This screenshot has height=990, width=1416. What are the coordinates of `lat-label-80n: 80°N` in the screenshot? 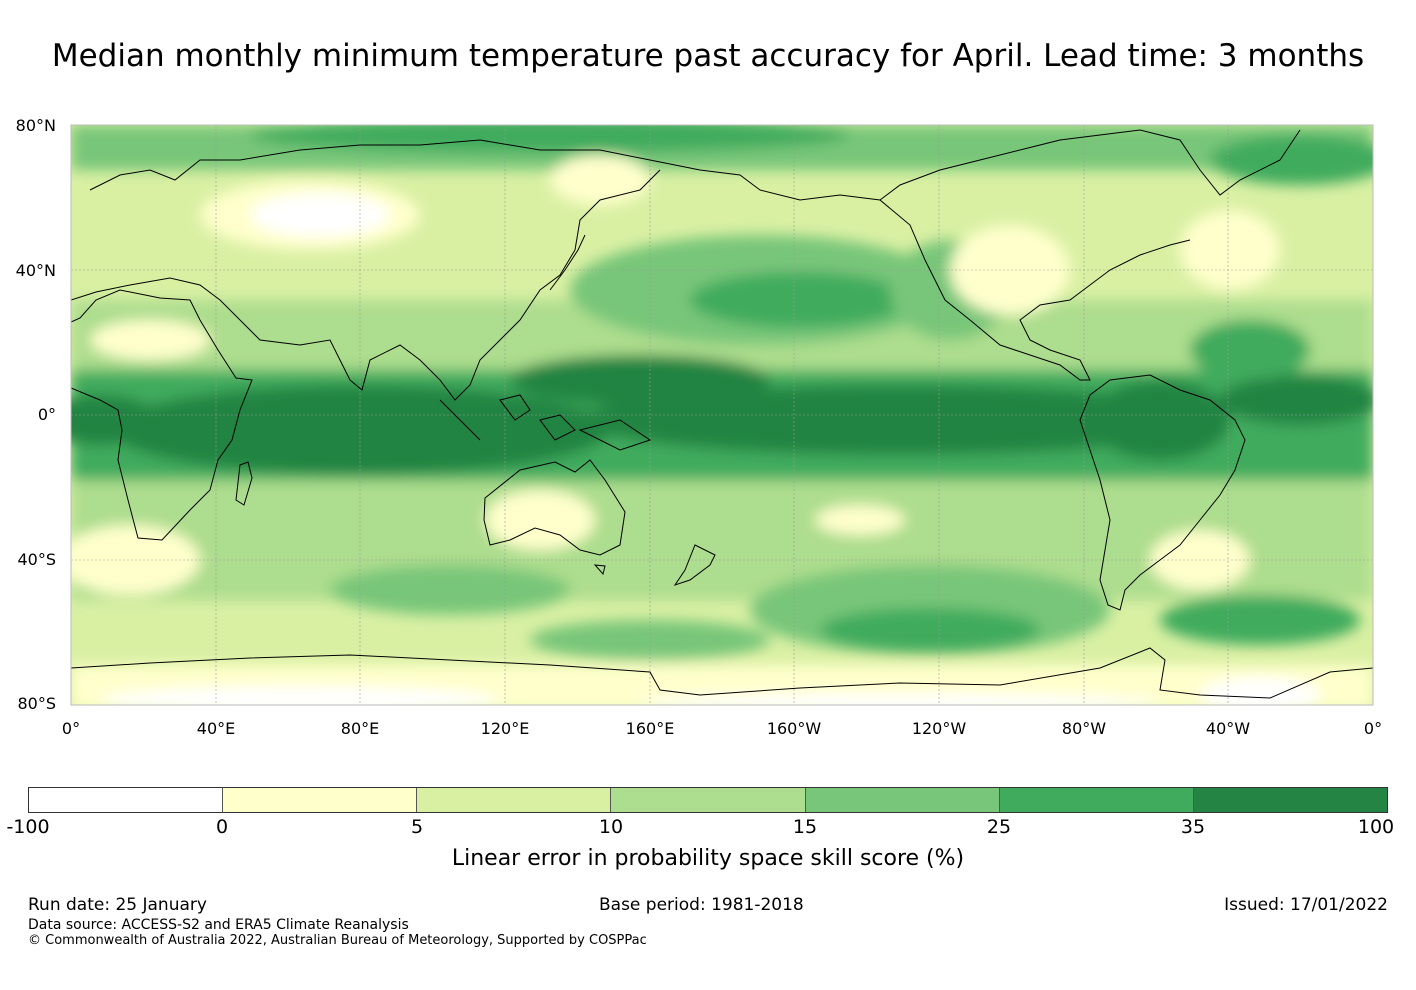 It's located at (35, 125).